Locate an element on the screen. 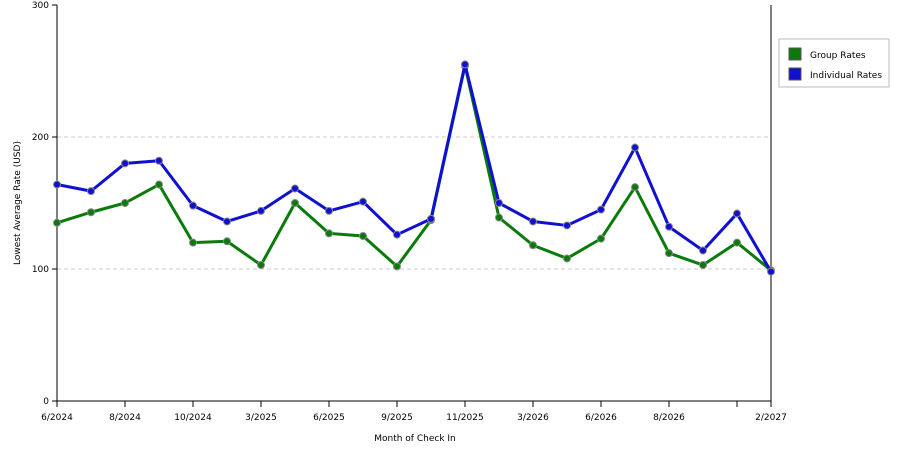  x-tick-label: 2/2027 is located at coordinates (771, 418).